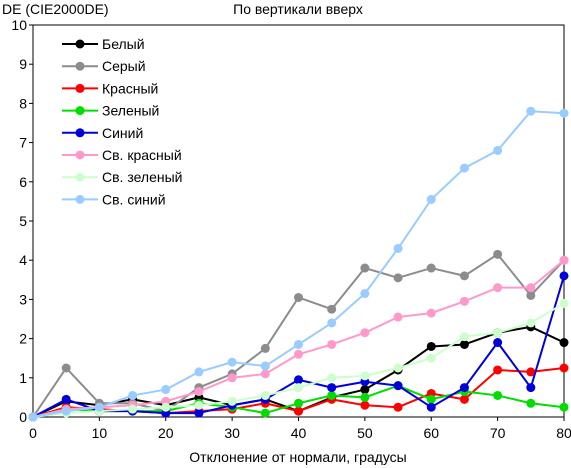  What do you see at coordinates (142, 177) in the screenshot?
I see `legend-label: Св. зеленый` at bounding box center [142, 177].